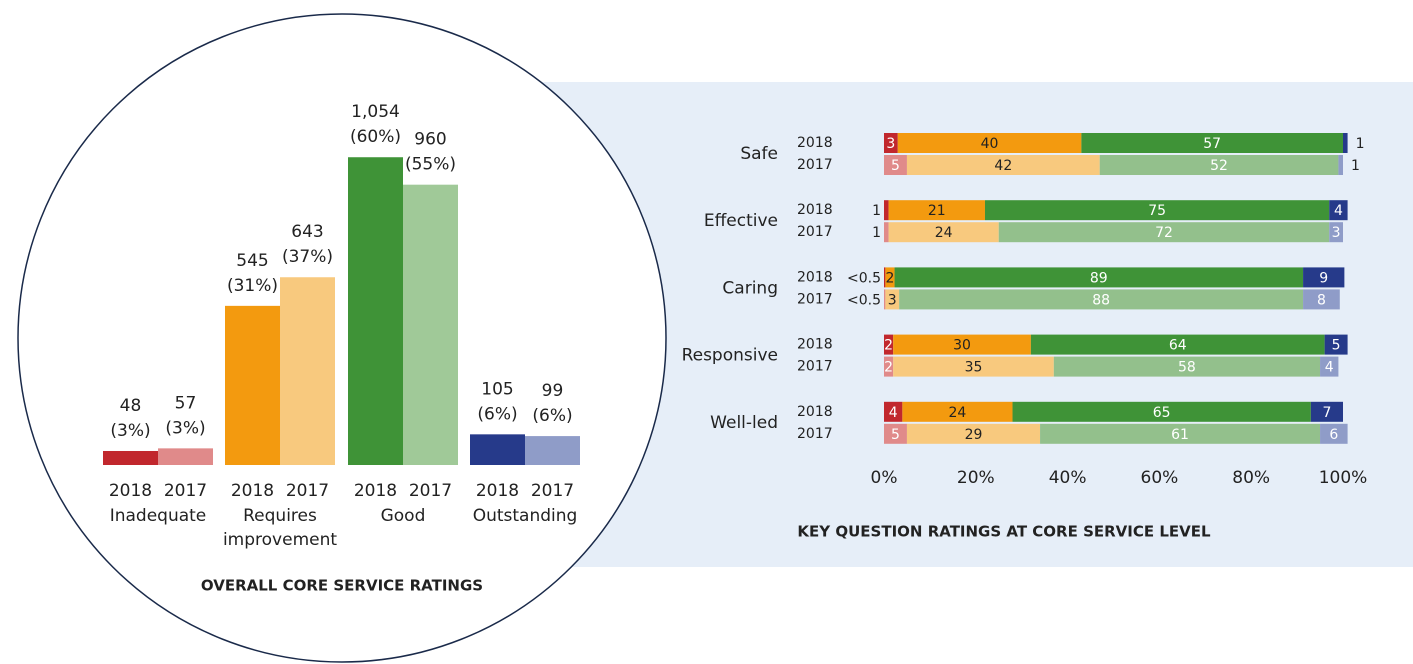 This screenshot has height=664, width=1413. I want to click on value-label: 52, so click(1219, 166).